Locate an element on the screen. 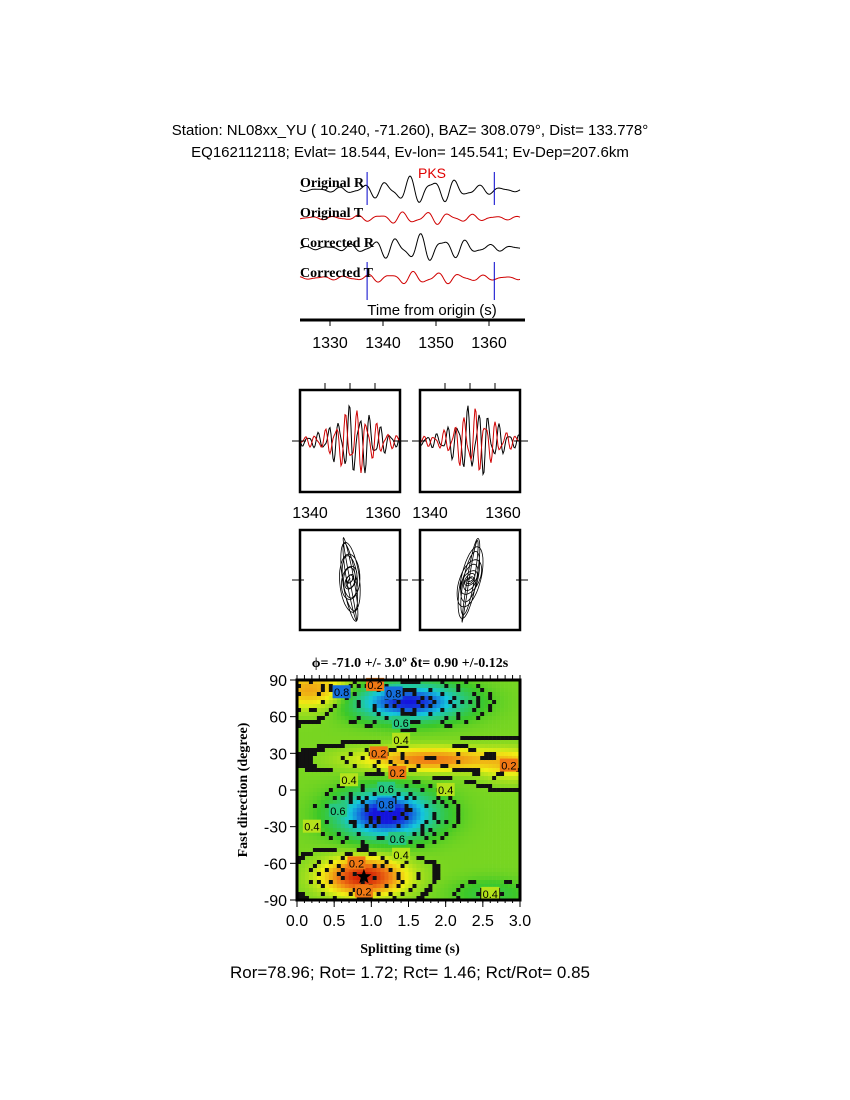 Image resolution: width=850 pixels, height=1100 pixels. corrected-waveform-panel: 1340 1360 is located at coordinates (470, 452).